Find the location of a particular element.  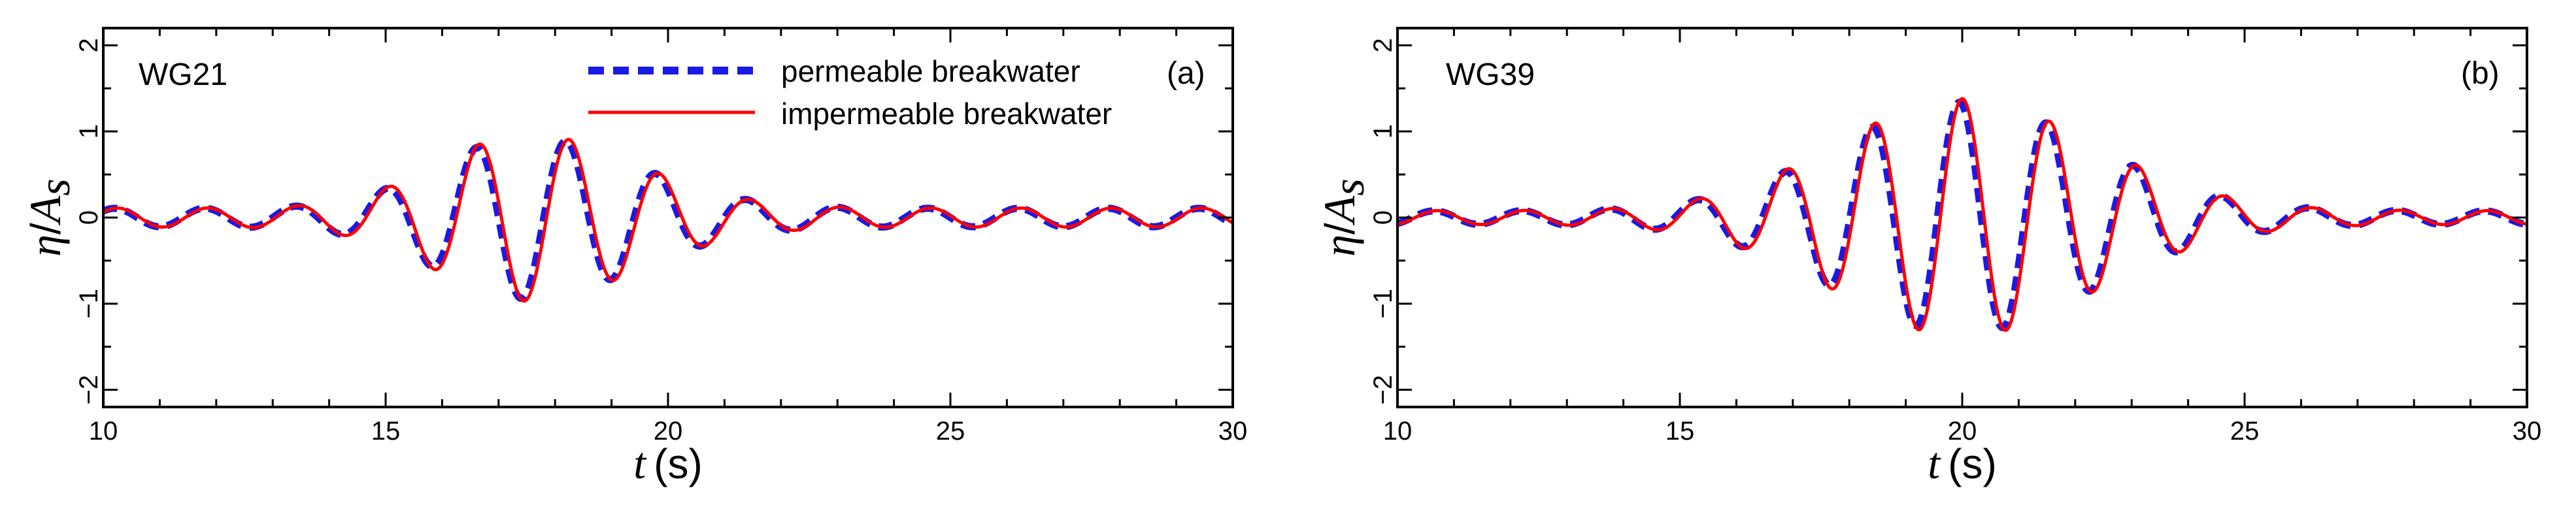

series-line-impermeable-a is located at coordinates (668, 220).